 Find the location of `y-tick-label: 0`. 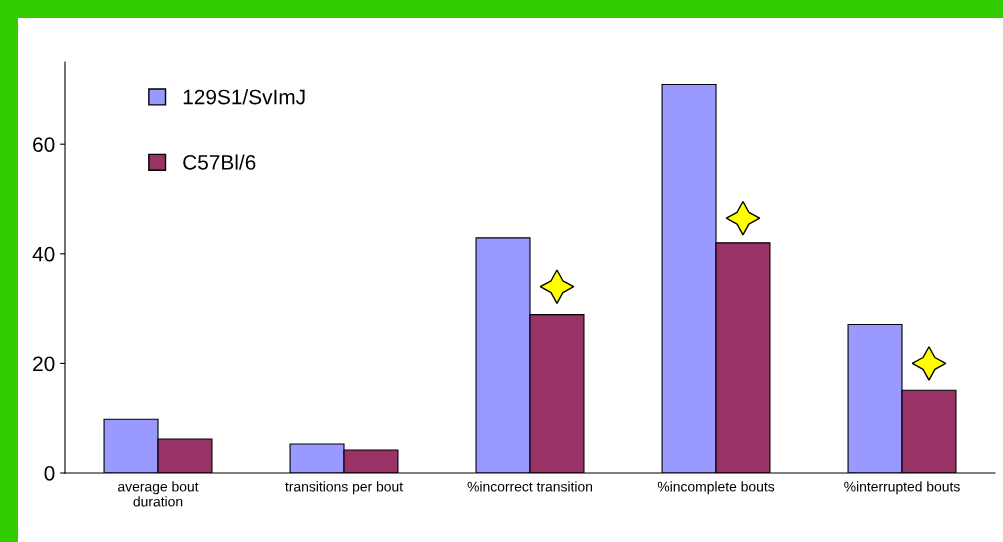

y-tick-label: 0 is located at coordinates (49, 473).